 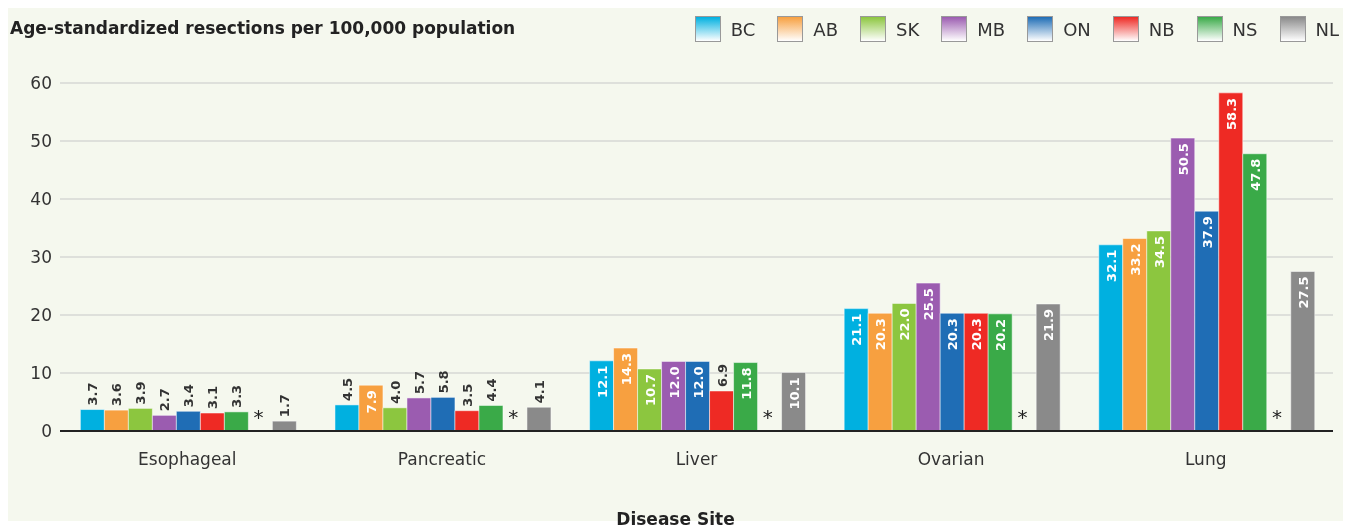 I want to click on legend-label: SK, so click(x=908, y=29).